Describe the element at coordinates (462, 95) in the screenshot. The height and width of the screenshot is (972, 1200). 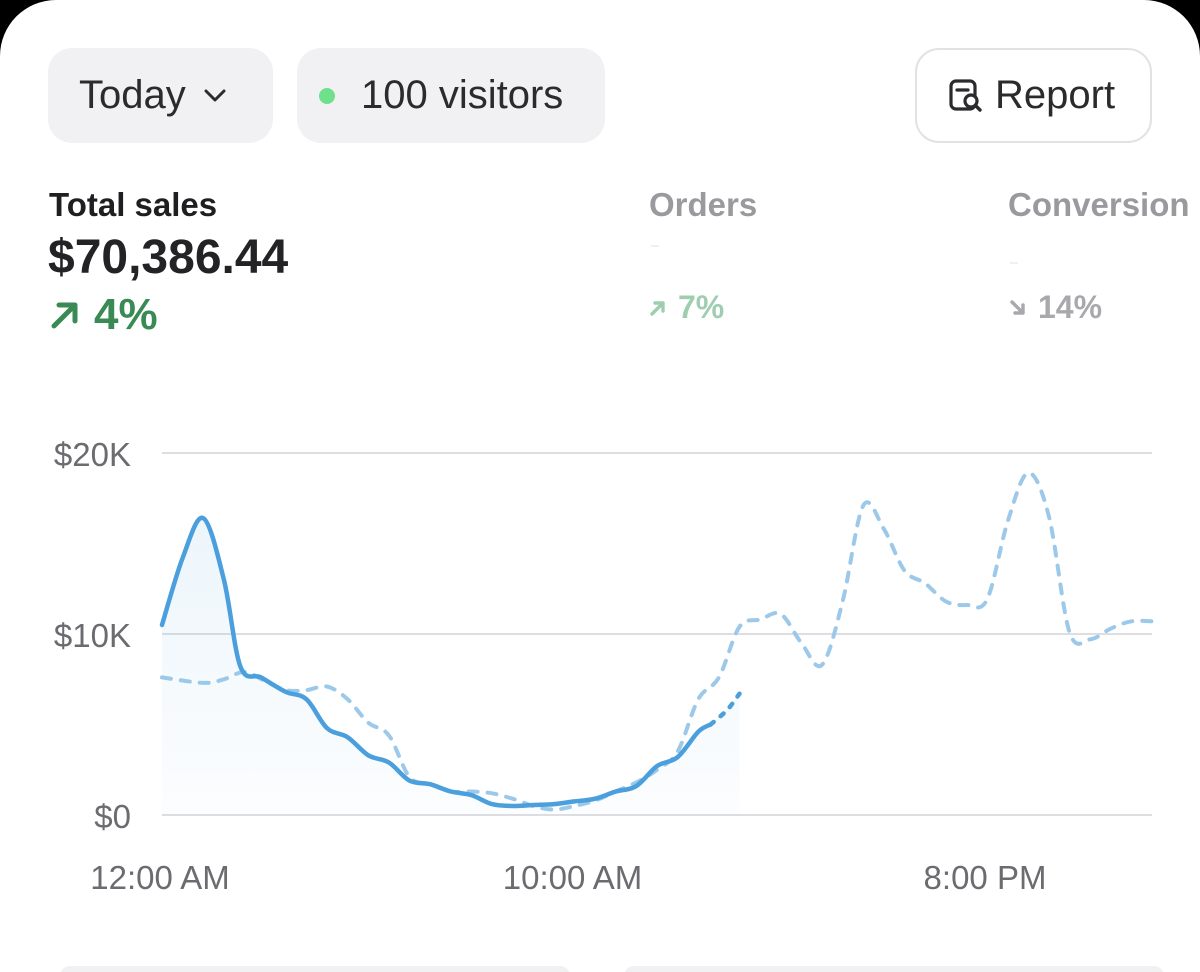
I see `visitors-label: 100 visitors` at that location.